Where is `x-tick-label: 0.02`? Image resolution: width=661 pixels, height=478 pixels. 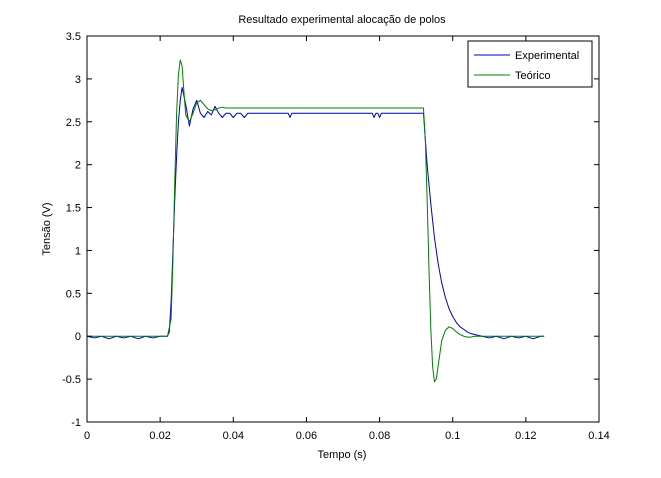 x-tick-label: 0.02 is located at coordinates (159, 436).